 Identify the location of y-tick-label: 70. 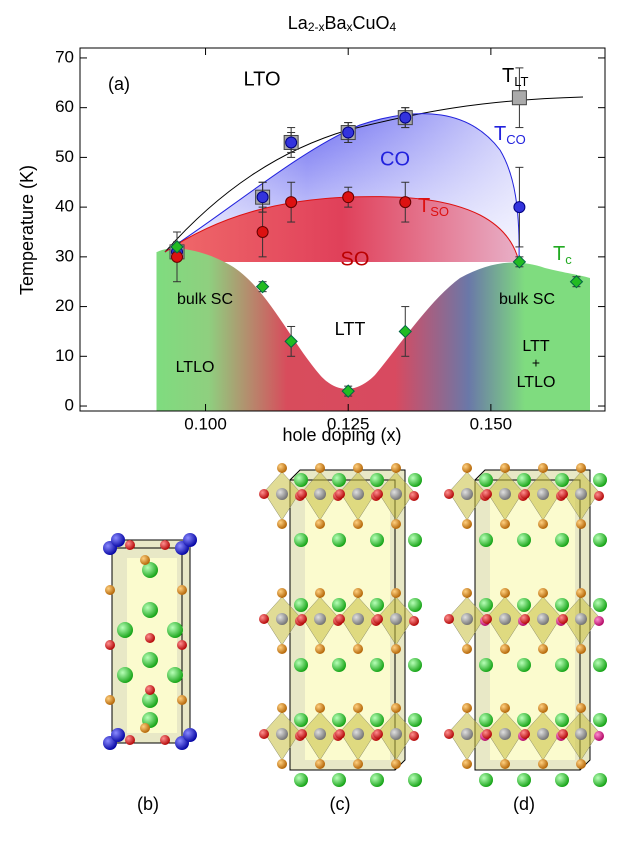
(64, 56).